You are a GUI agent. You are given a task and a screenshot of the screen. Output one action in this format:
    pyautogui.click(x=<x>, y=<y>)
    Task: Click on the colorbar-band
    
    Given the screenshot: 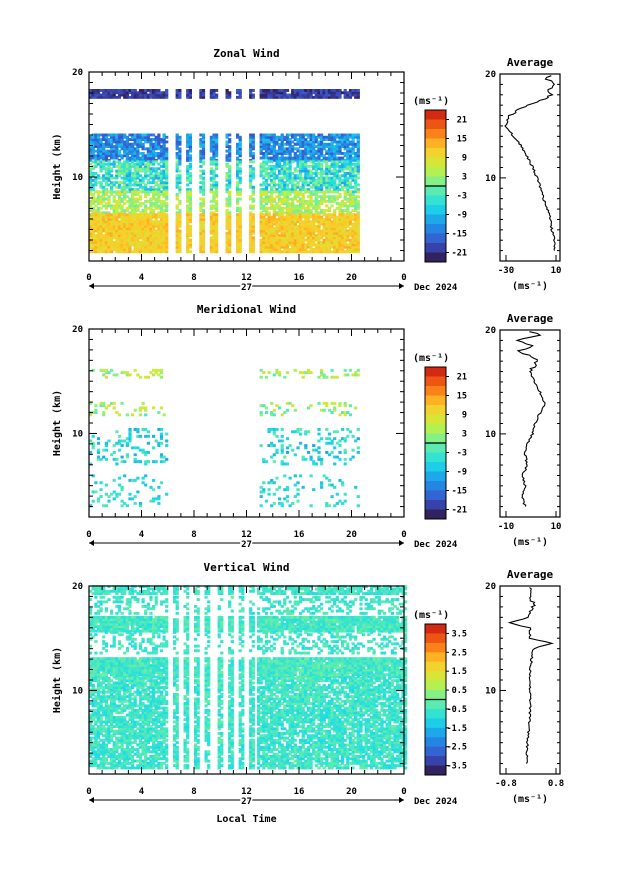 What is the action you would take?
    pyautogui.click(x=435, y=181)
    